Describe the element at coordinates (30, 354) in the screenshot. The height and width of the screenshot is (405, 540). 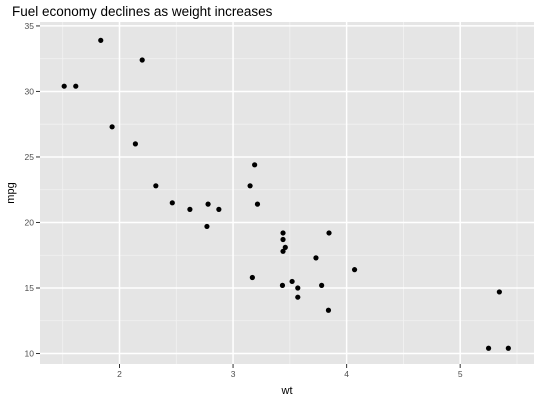
I see `y-tick-label: 10` at that location.